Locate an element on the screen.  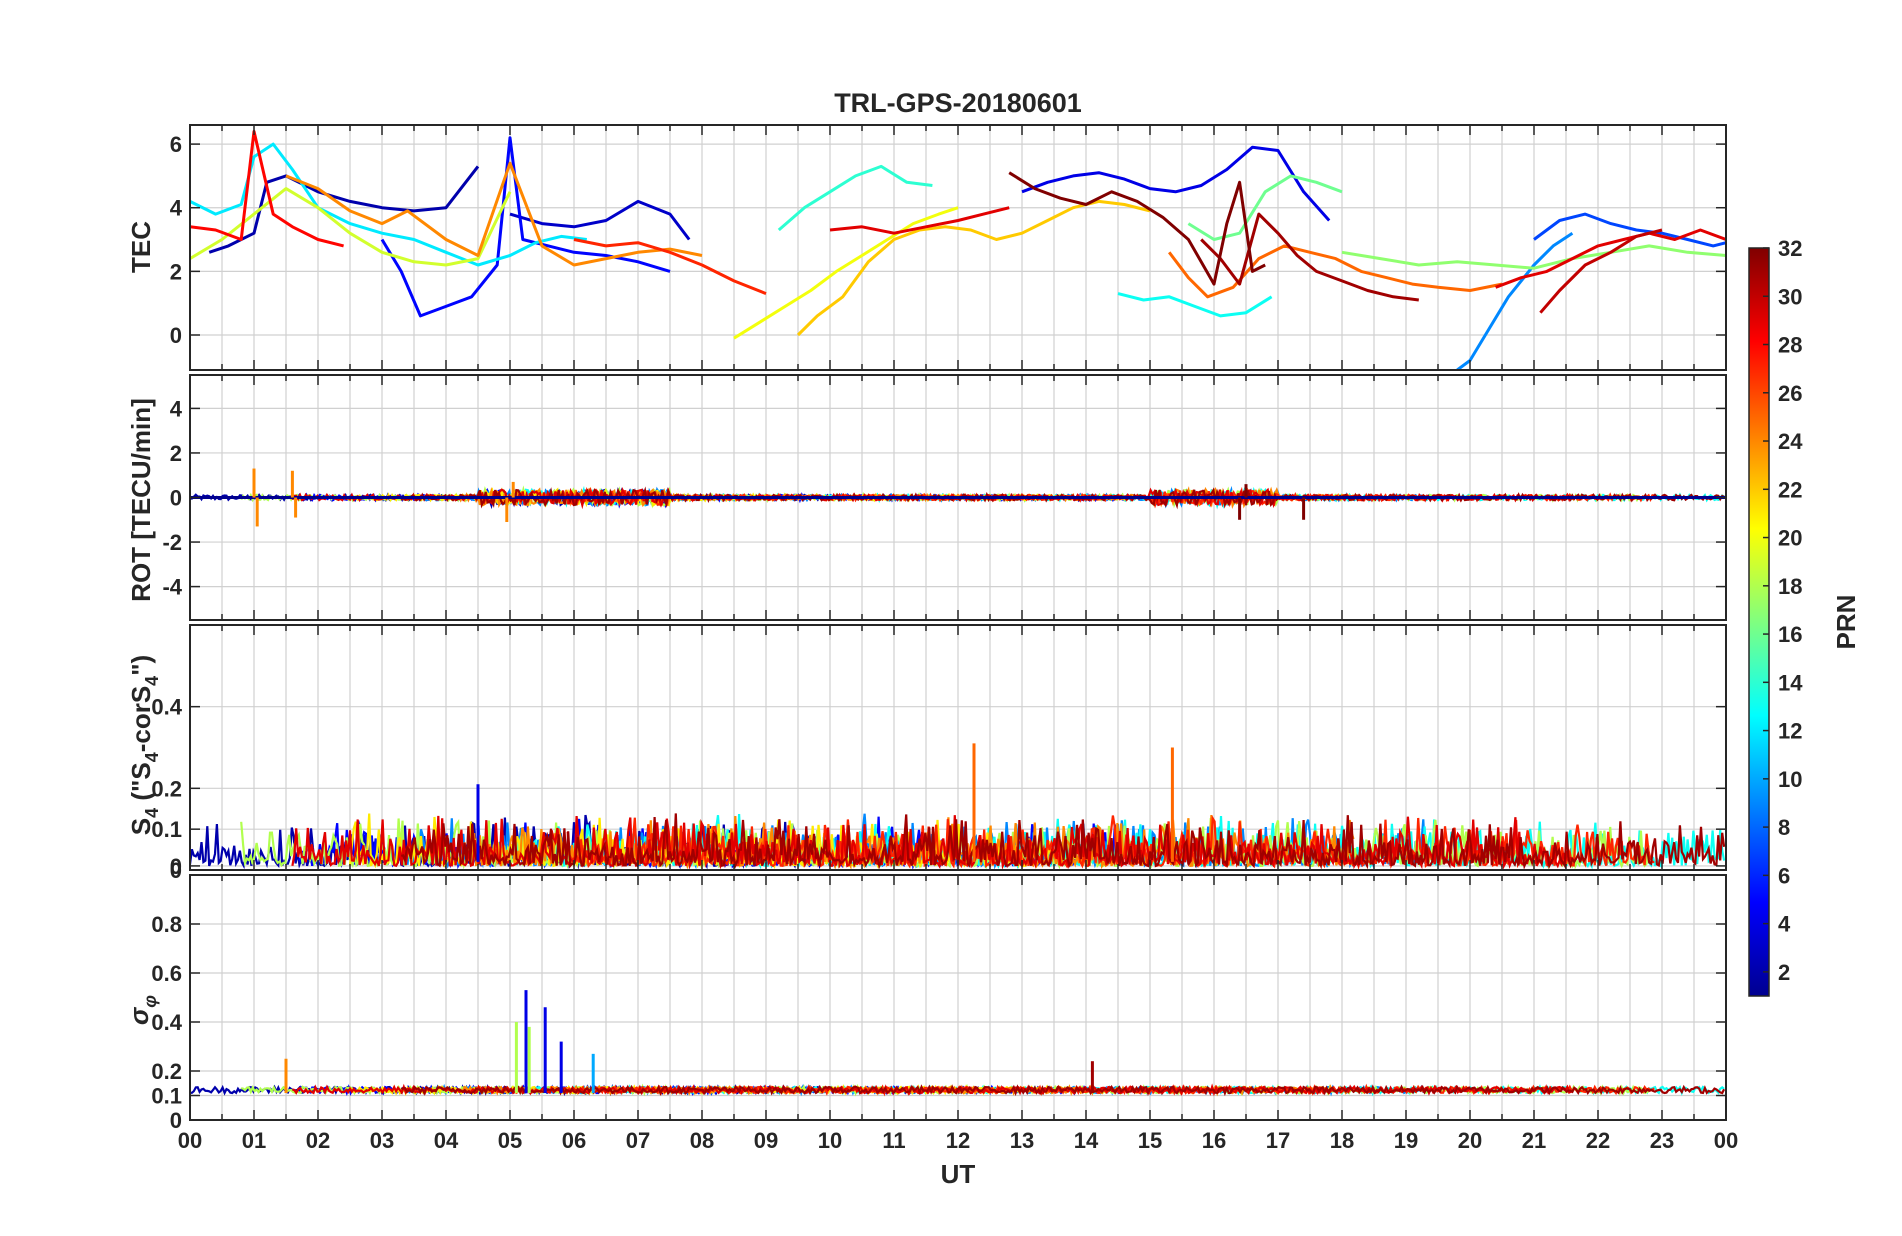
rot-ytick-label: -2 is located at coordinates (172, 542).